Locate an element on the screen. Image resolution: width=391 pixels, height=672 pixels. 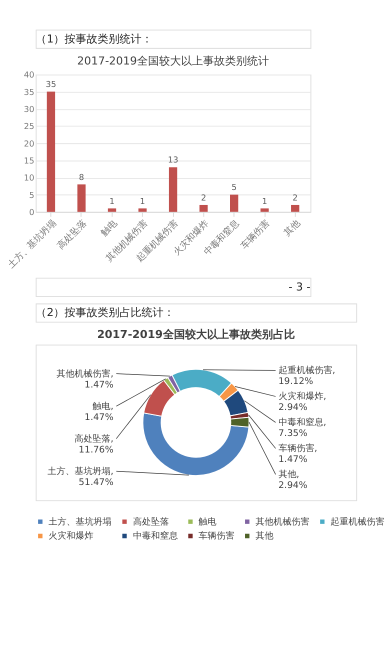
legend-label: 车辆伤害 is located at coordinates (216, 536).